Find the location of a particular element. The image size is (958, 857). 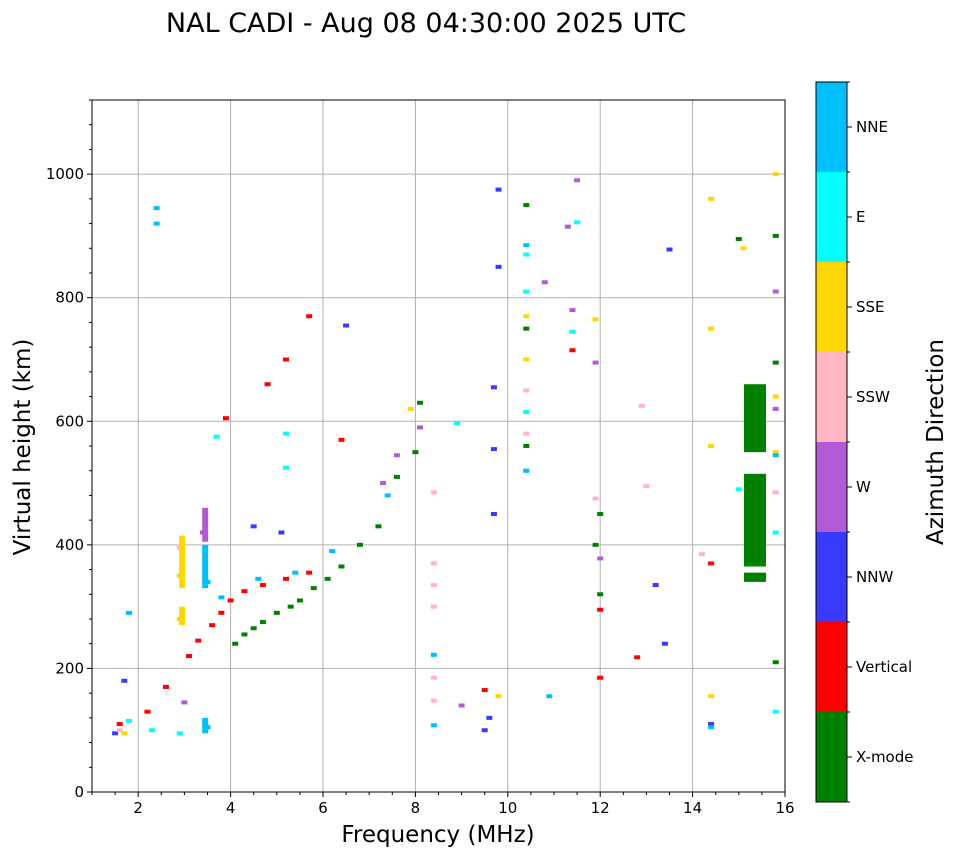

x-tick-label: 6 is located at coordinates (323, 808).